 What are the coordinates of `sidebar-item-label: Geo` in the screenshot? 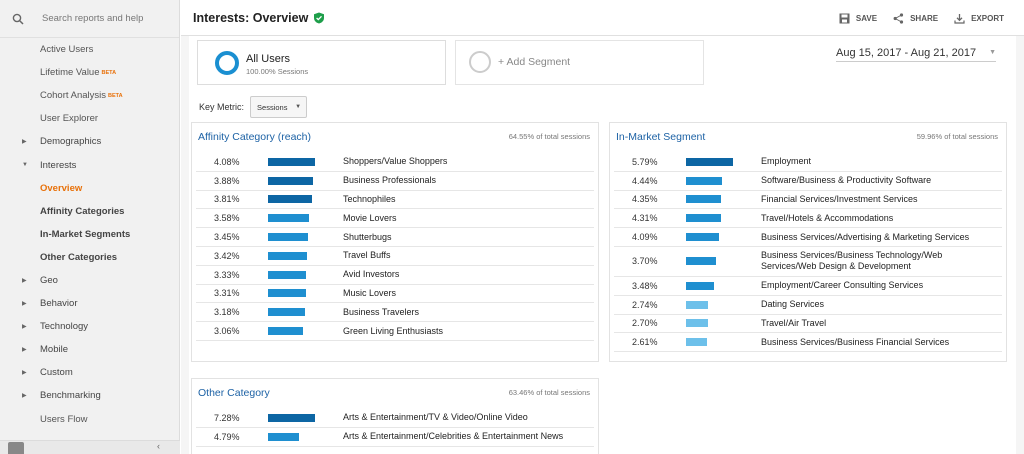 It's located at (49, 280).